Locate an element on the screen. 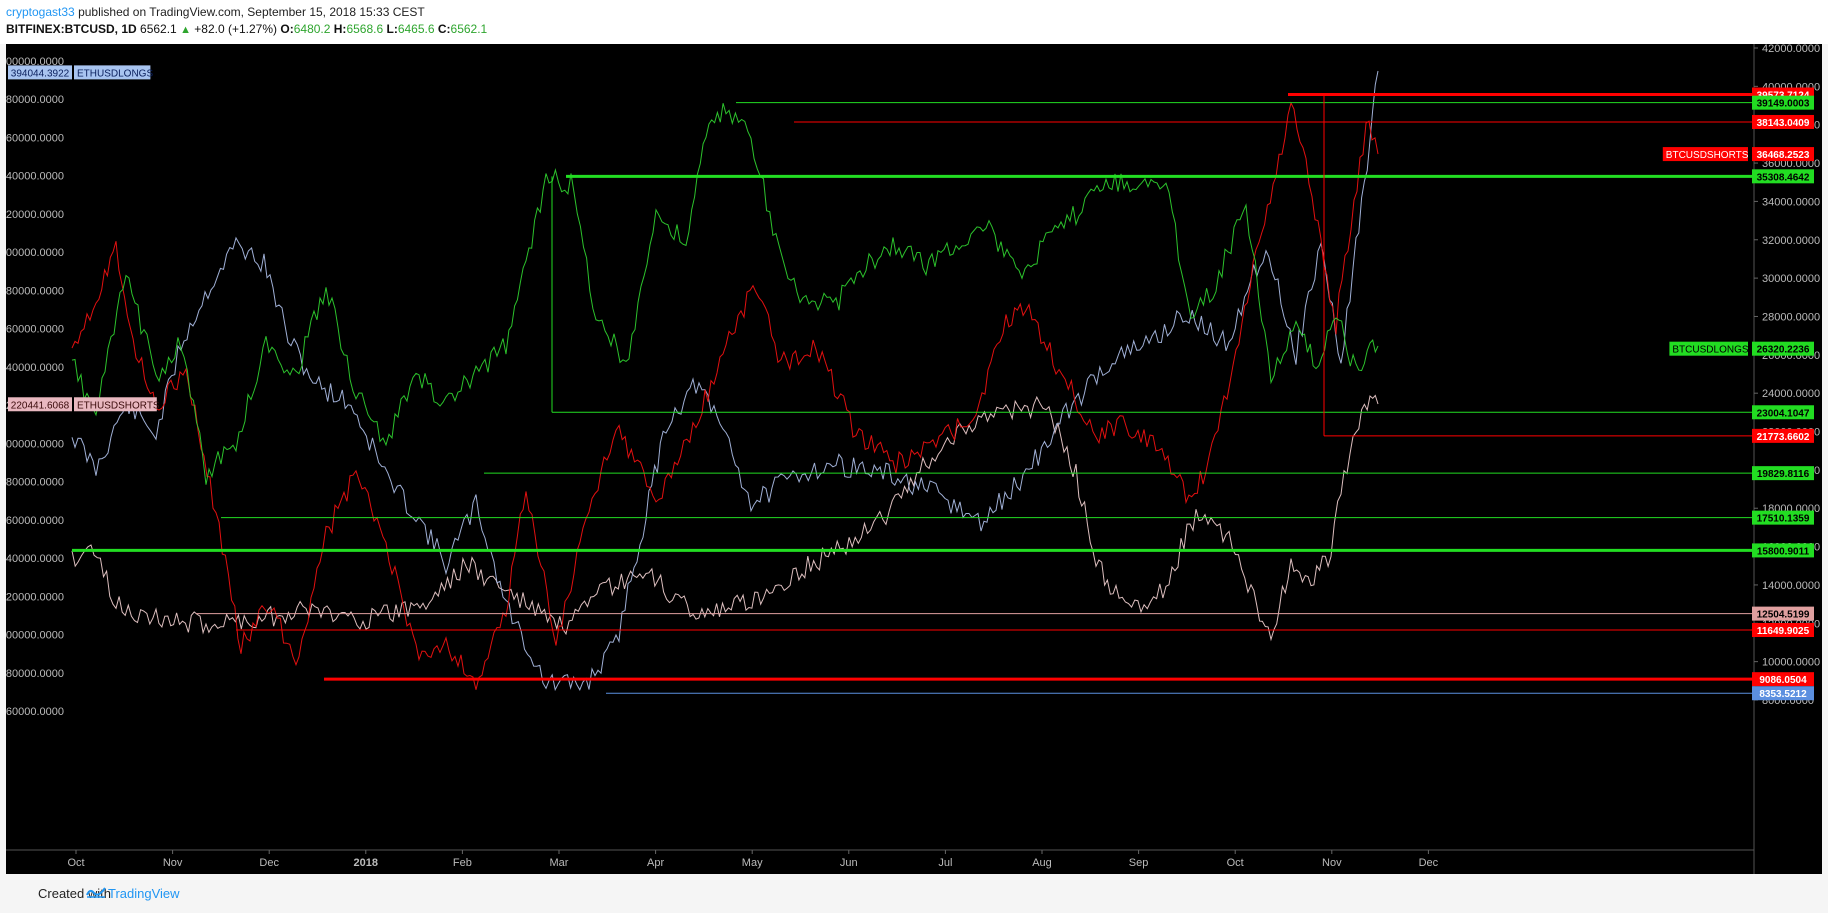 The image size is (1828, 913). level-label: 39149.0003 is located at coordinates (1783, 104).